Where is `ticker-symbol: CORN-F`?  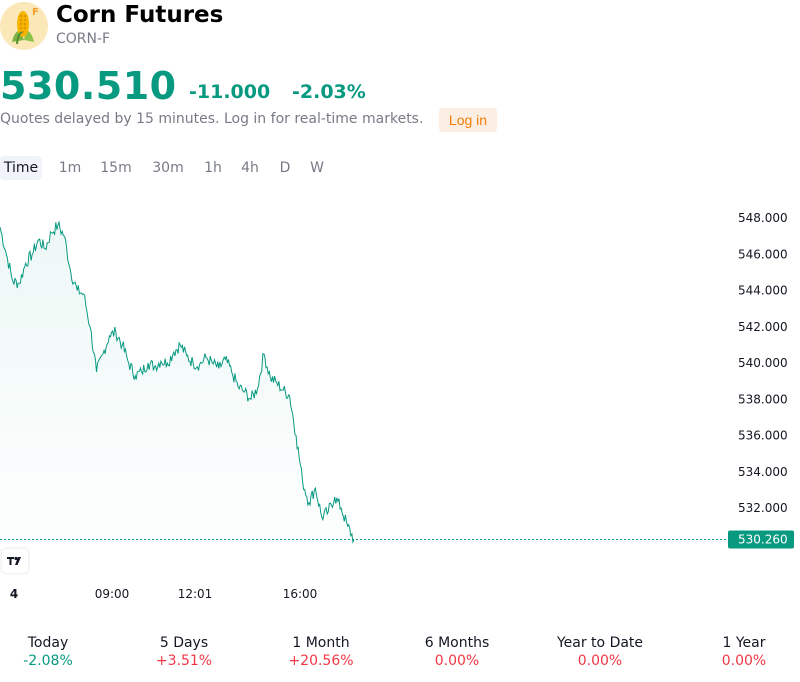 ticker-symbol: CORN-F is located at coordinates (83, 39).